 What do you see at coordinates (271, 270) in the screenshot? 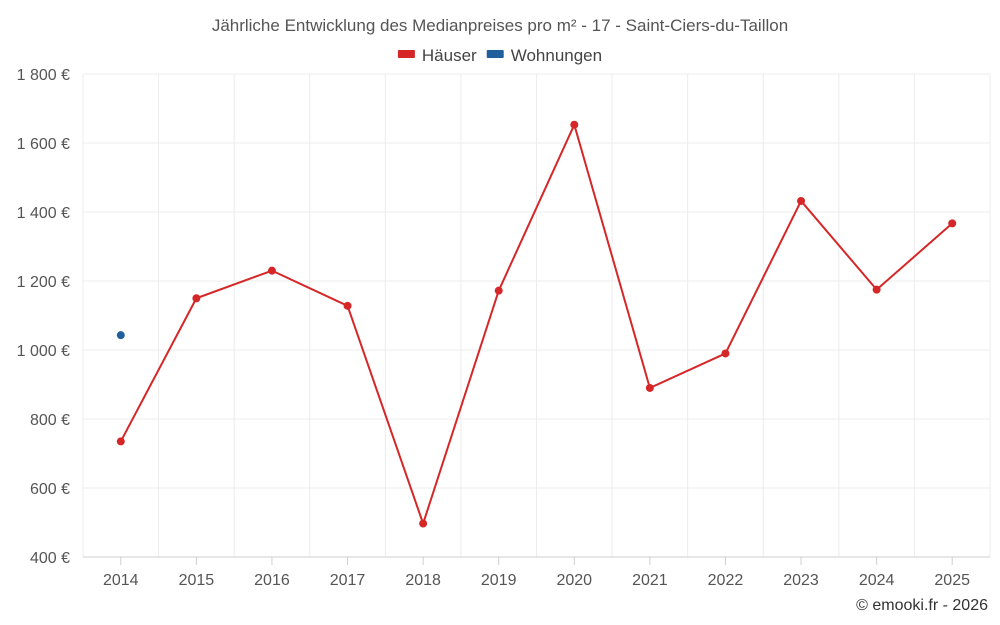
I see `data-point-häuser-2016` at bounding box center [271, 270].